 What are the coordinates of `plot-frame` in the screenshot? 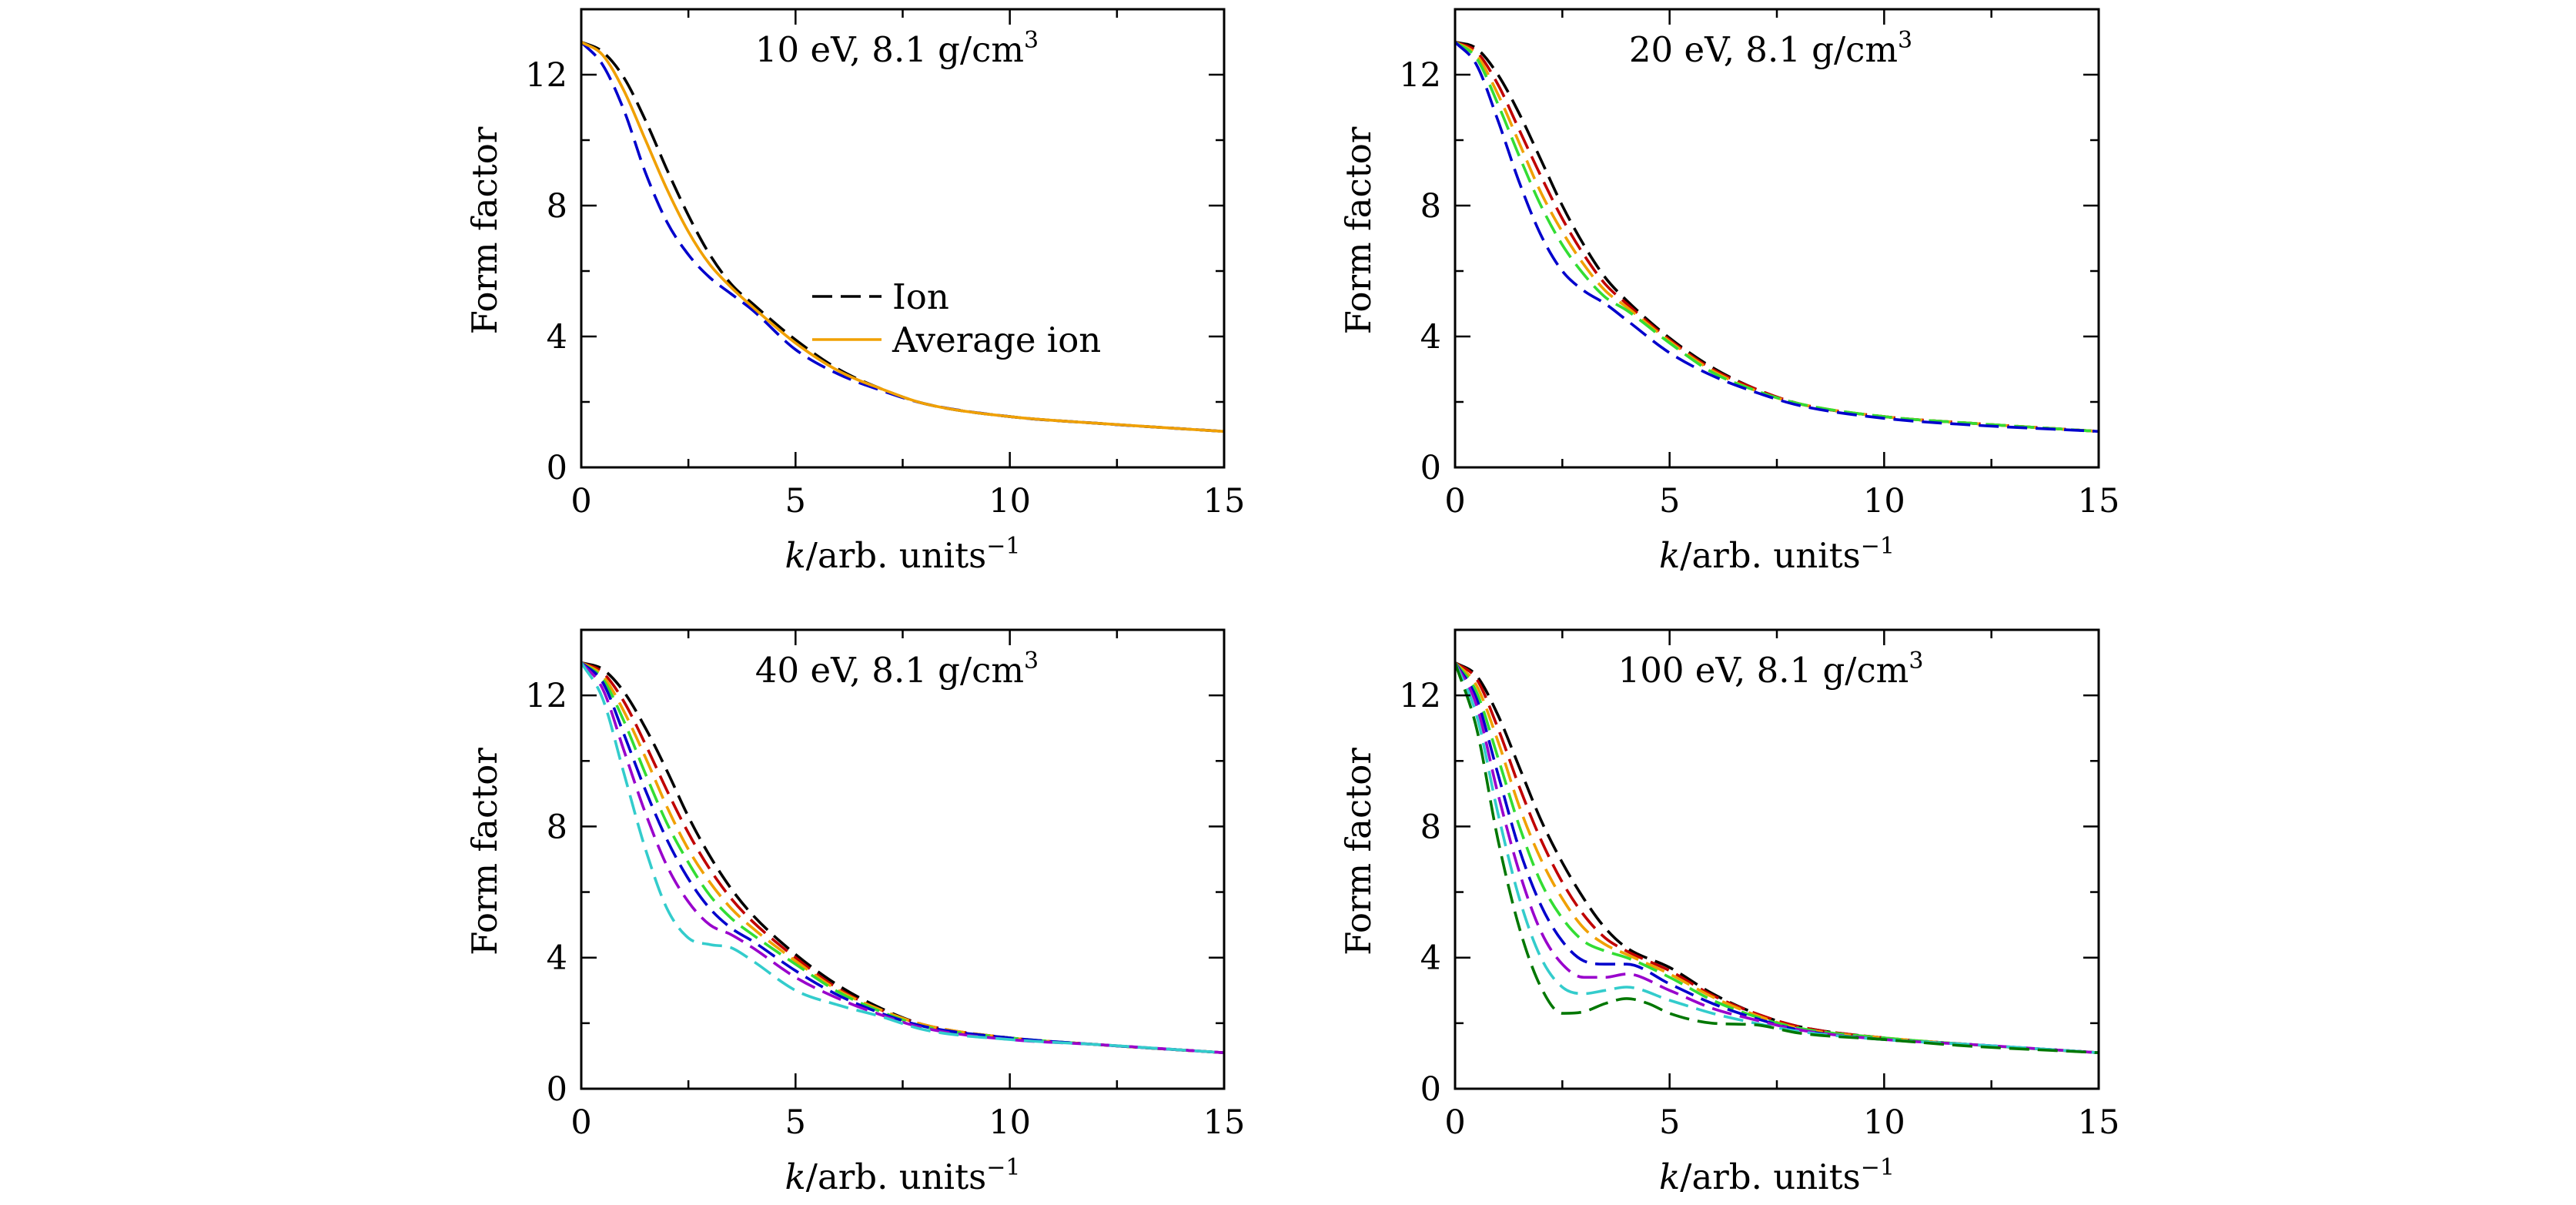 It's located at (1777, 859).